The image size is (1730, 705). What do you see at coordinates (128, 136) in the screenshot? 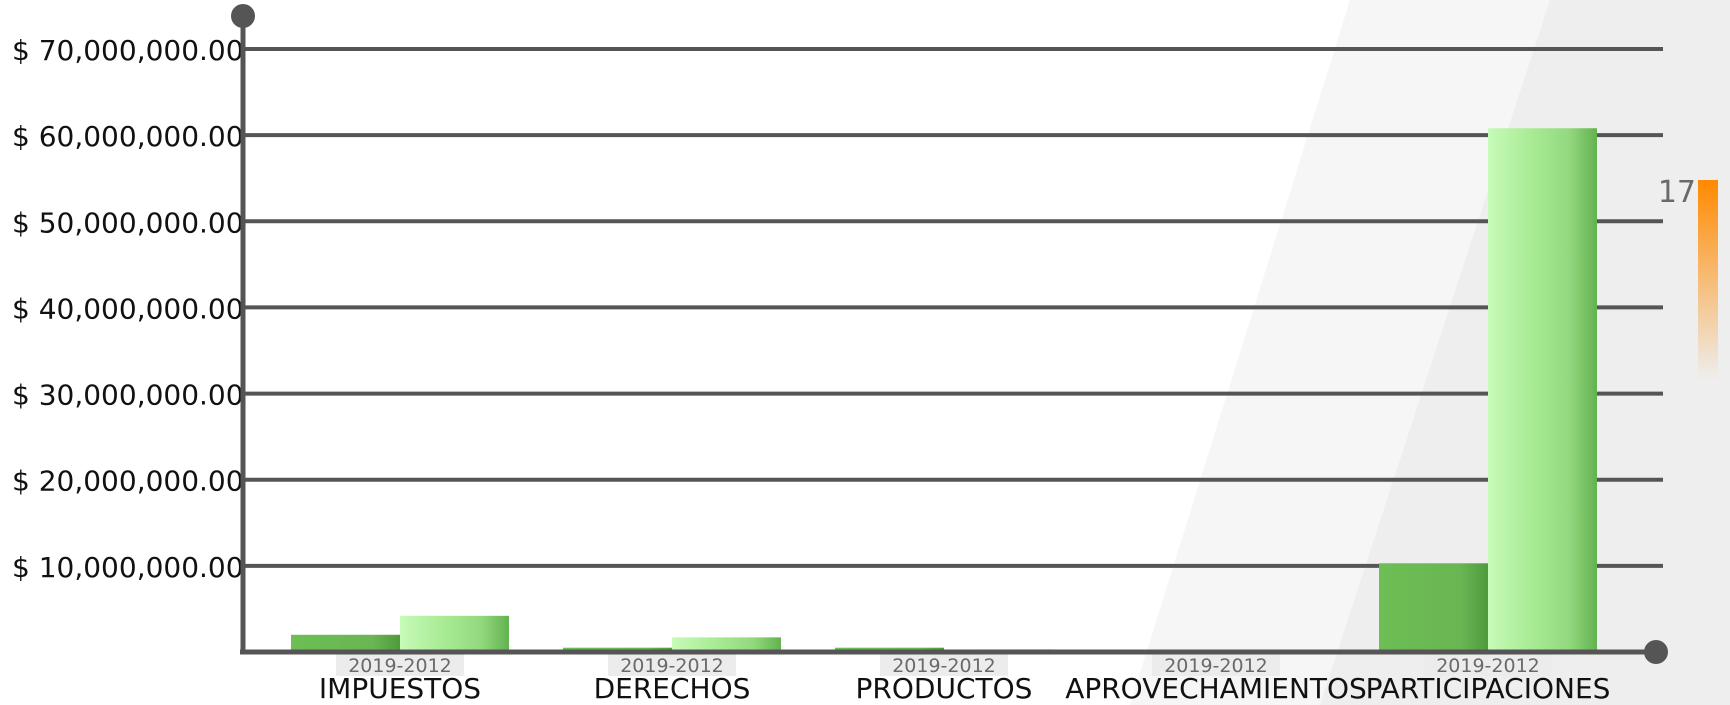
I see `y-tick-label: $ 60,000,000.00` at bounding box center [128, 136].